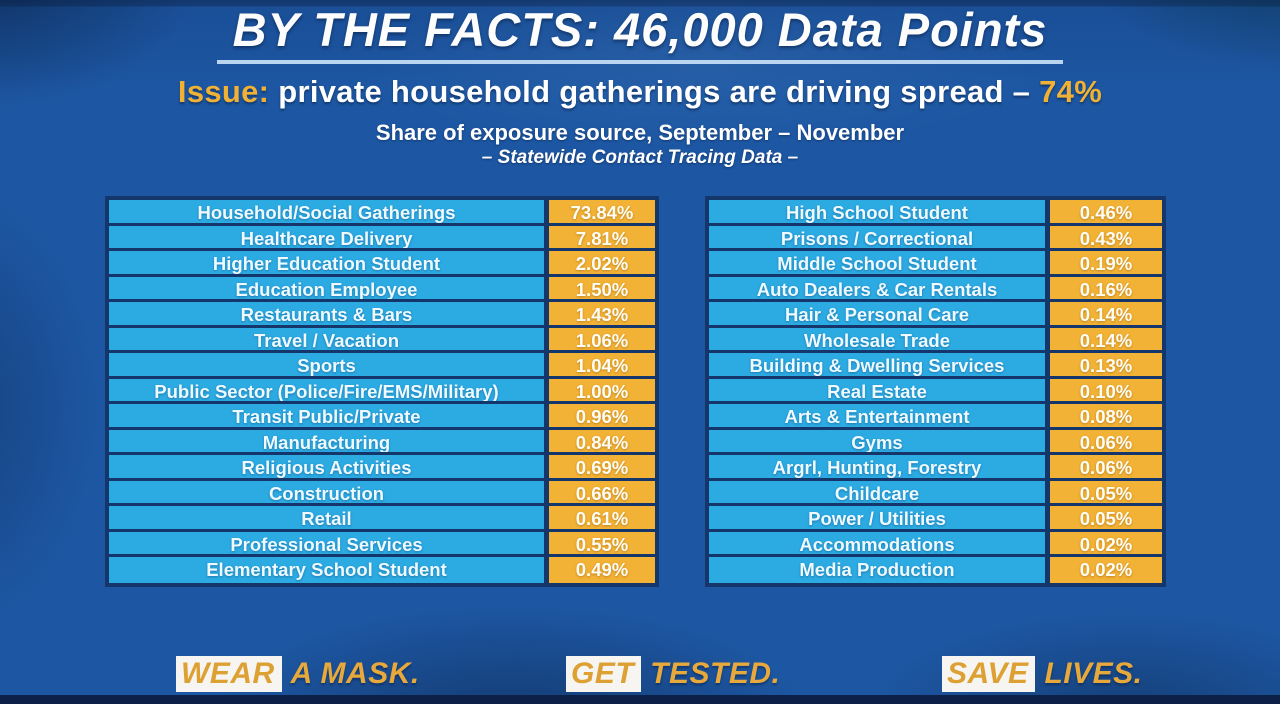 This screenshot has width=1280, height=704. What do you see at coordinates (599, 364) in the screenshot?
I see `row-value: 1.04%` at bounding box center [599, 364].